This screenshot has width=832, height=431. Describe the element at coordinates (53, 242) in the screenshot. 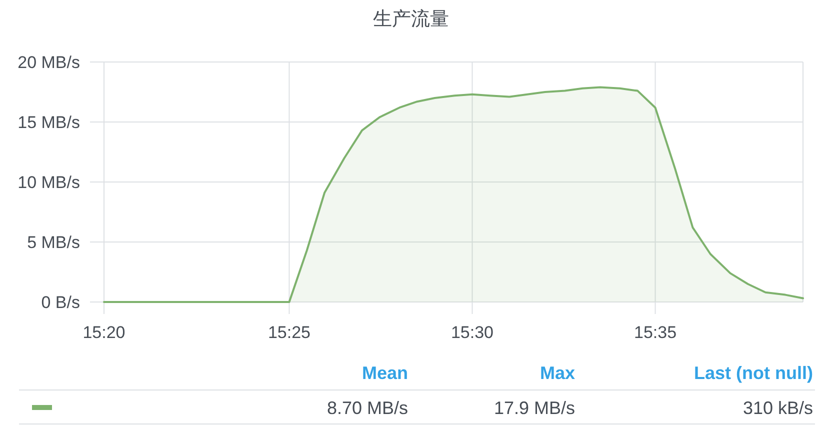

I see `y-tick-label: 5 MB/s` at that location.